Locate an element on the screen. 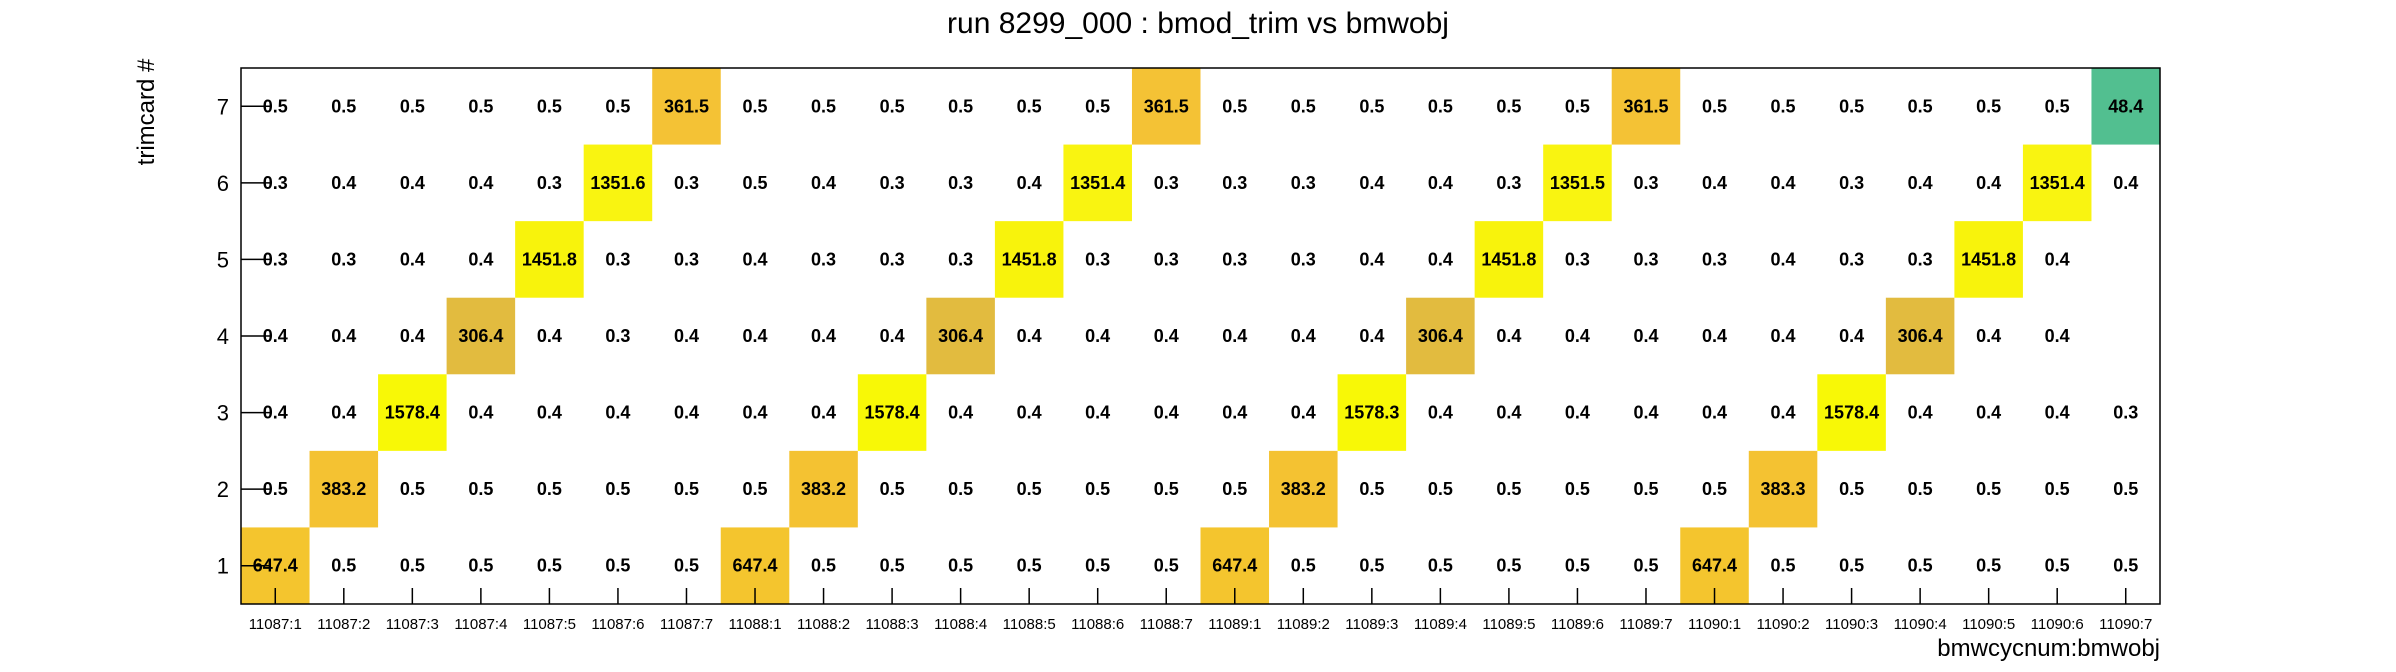 The image size is (2396, 672). y-tick-label: 7 is located at coordinates (223, 106).